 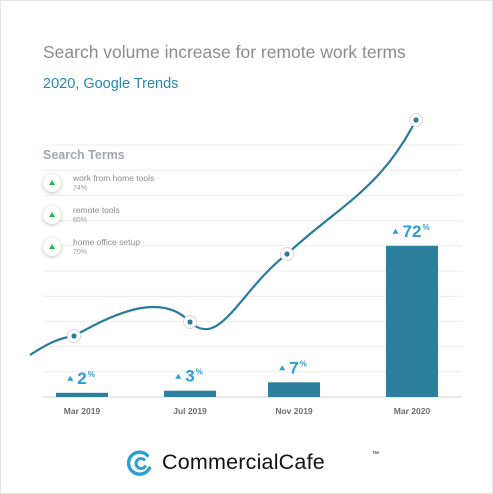 What do you see at coordinates (111, 84) in the screenshot?
I see `chart-subtitle: 2020, Google Trends` at bounding box center [111, 84].